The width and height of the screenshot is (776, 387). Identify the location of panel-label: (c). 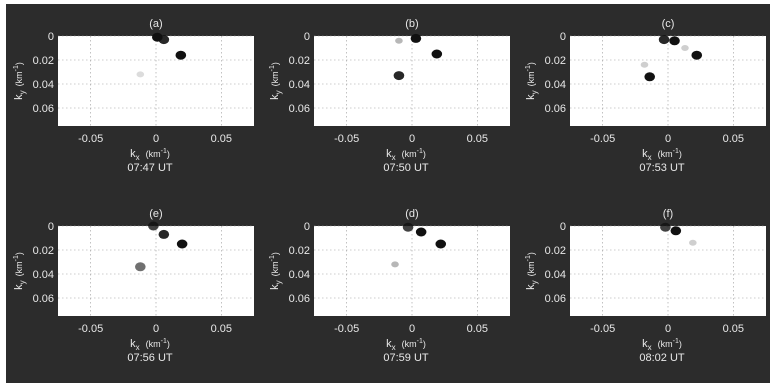
(668, 24).